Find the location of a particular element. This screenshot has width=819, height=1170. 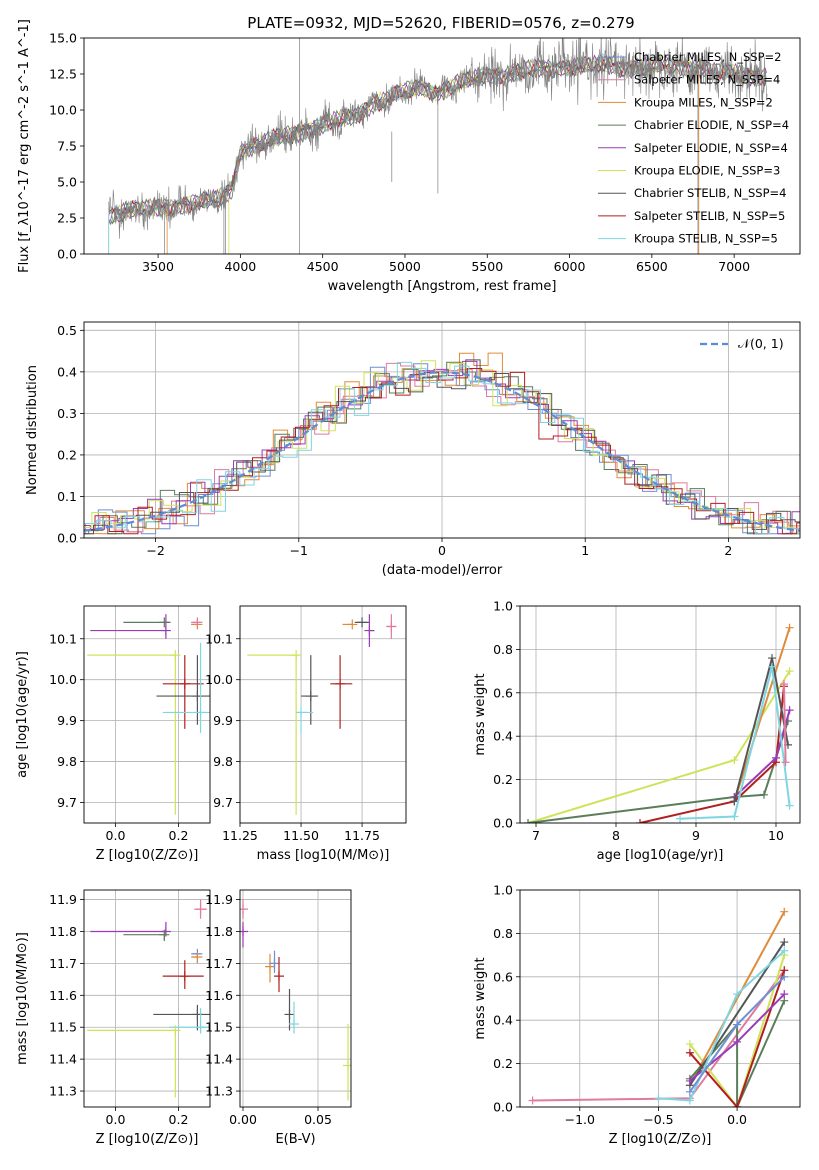

lines-mass_weight_vs_Z is located at coordinates (658, 1007).